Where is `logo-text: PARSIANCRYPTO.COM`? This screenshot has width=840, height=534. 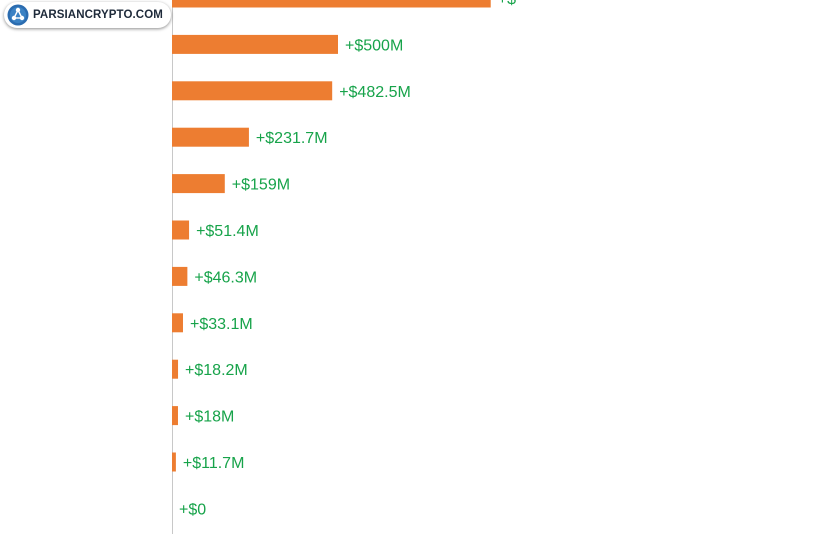 logo-text: PARSIANCRYPTO.COM is located at coordinates (98, 15).